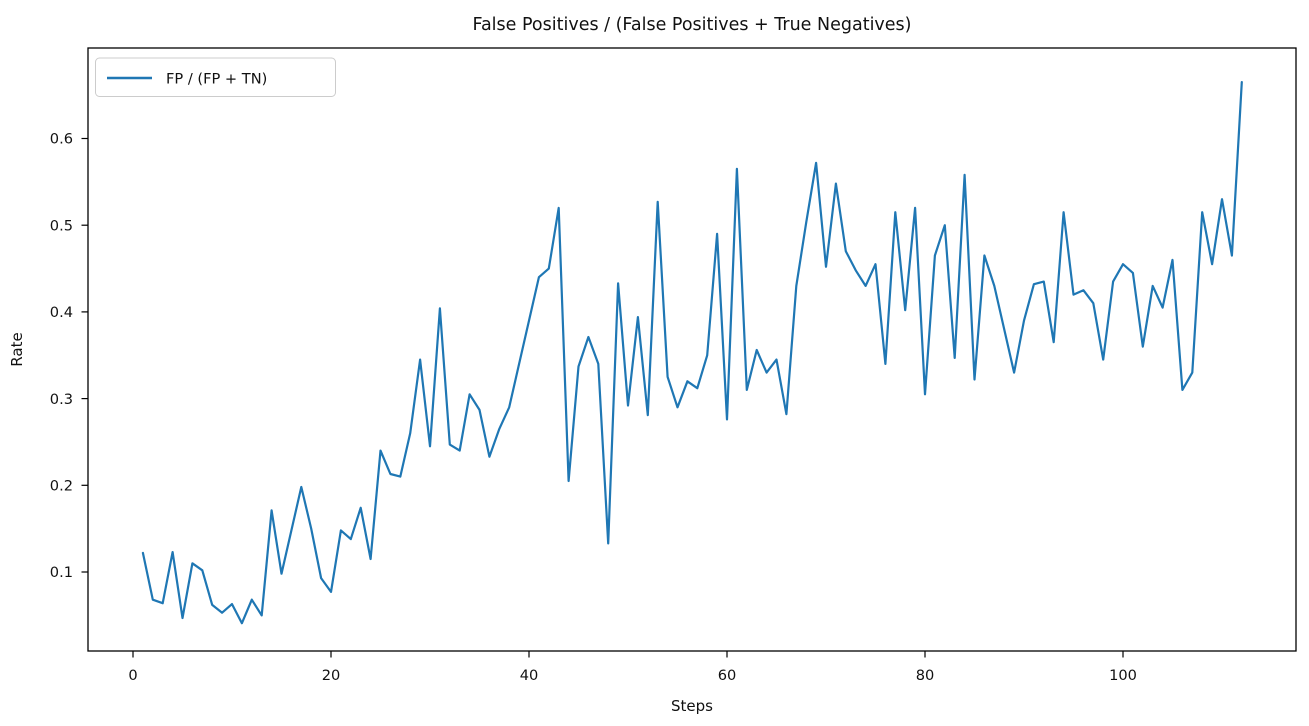  What do you see at coordinates (331, 675) in the screenshot?
I see `x-tick-label: 20` at bounding box center [331, 675].